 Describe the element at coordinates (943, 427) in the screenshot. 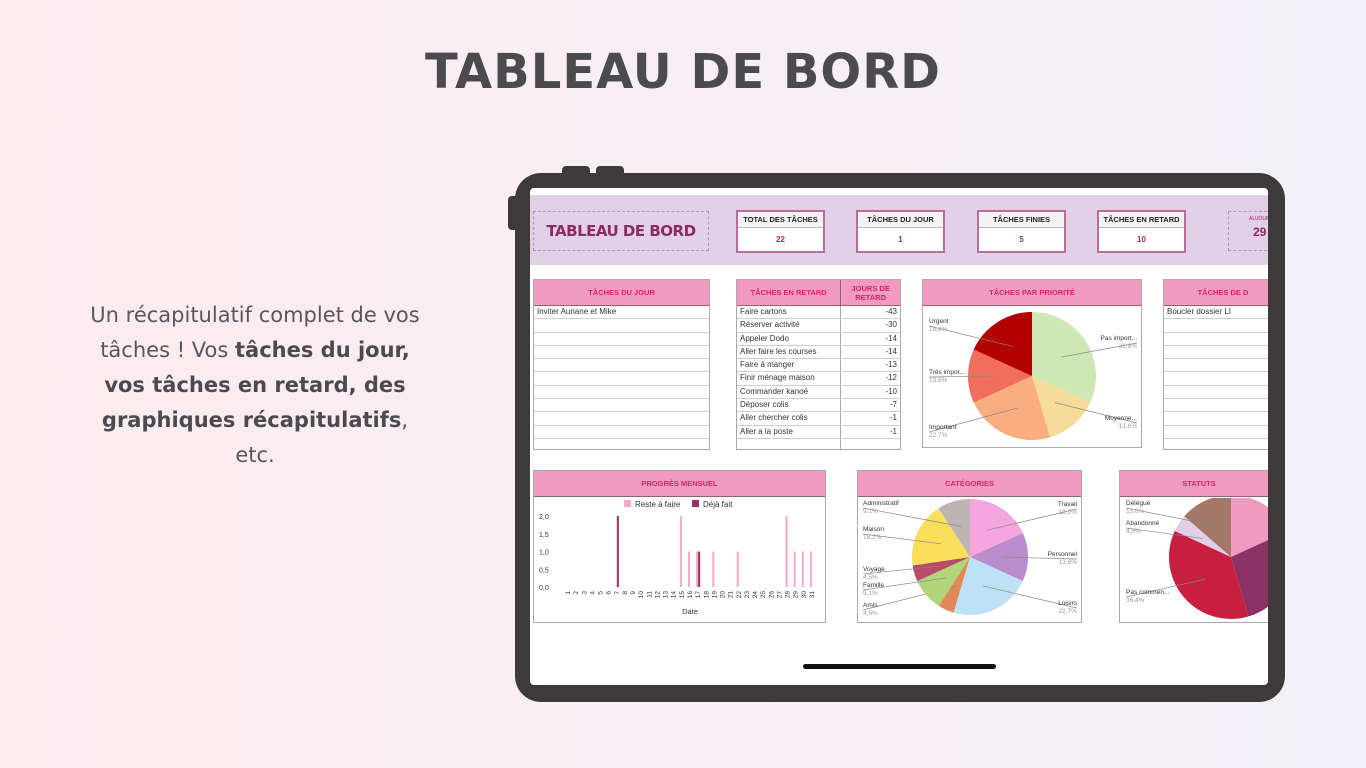

I see `slice-name: Important` at that location.